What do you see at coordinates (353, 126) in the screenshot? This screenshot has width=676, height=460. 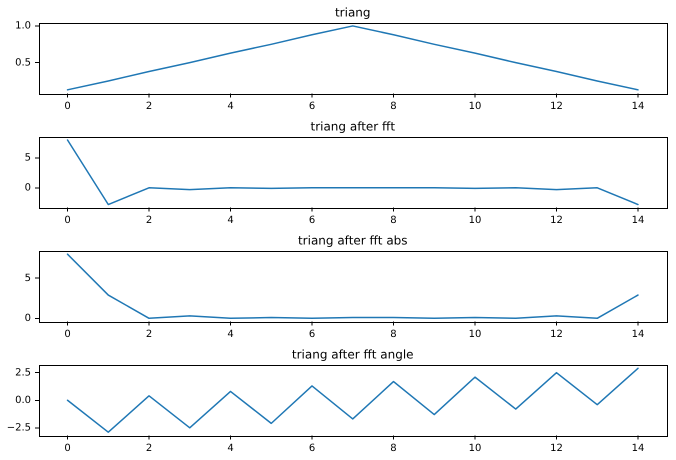 I see `chart-title: triang after fft` at bounding box center [353, 126].